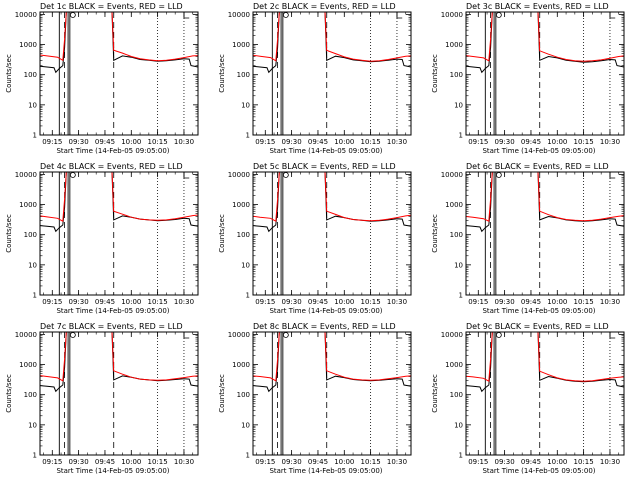 The width and height of the screenshot is (640, 480). What do you see at coordinates (537, 326) in the screenshot?
I see `chart-title: Det 9c BLACK = Events, RED = LLD` at bounding box center [537, 326].